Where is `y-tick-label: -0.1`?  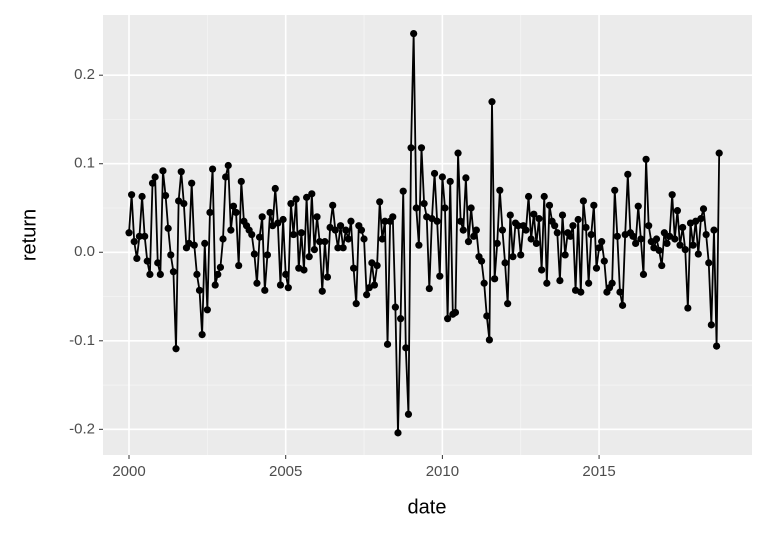 y-tick-label: -0.1 is located at coordinates (82, 340).